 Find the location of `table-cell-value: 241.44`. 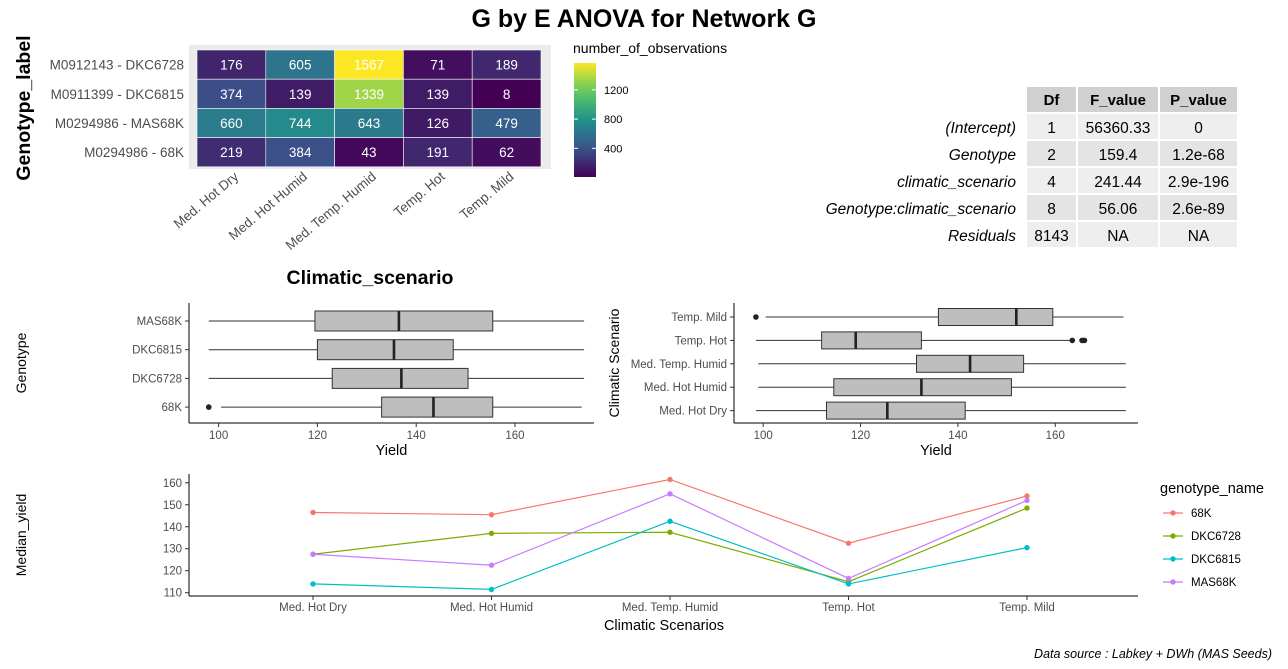

table-cell-value: 241.44 is located at coordinates (1118, 182).